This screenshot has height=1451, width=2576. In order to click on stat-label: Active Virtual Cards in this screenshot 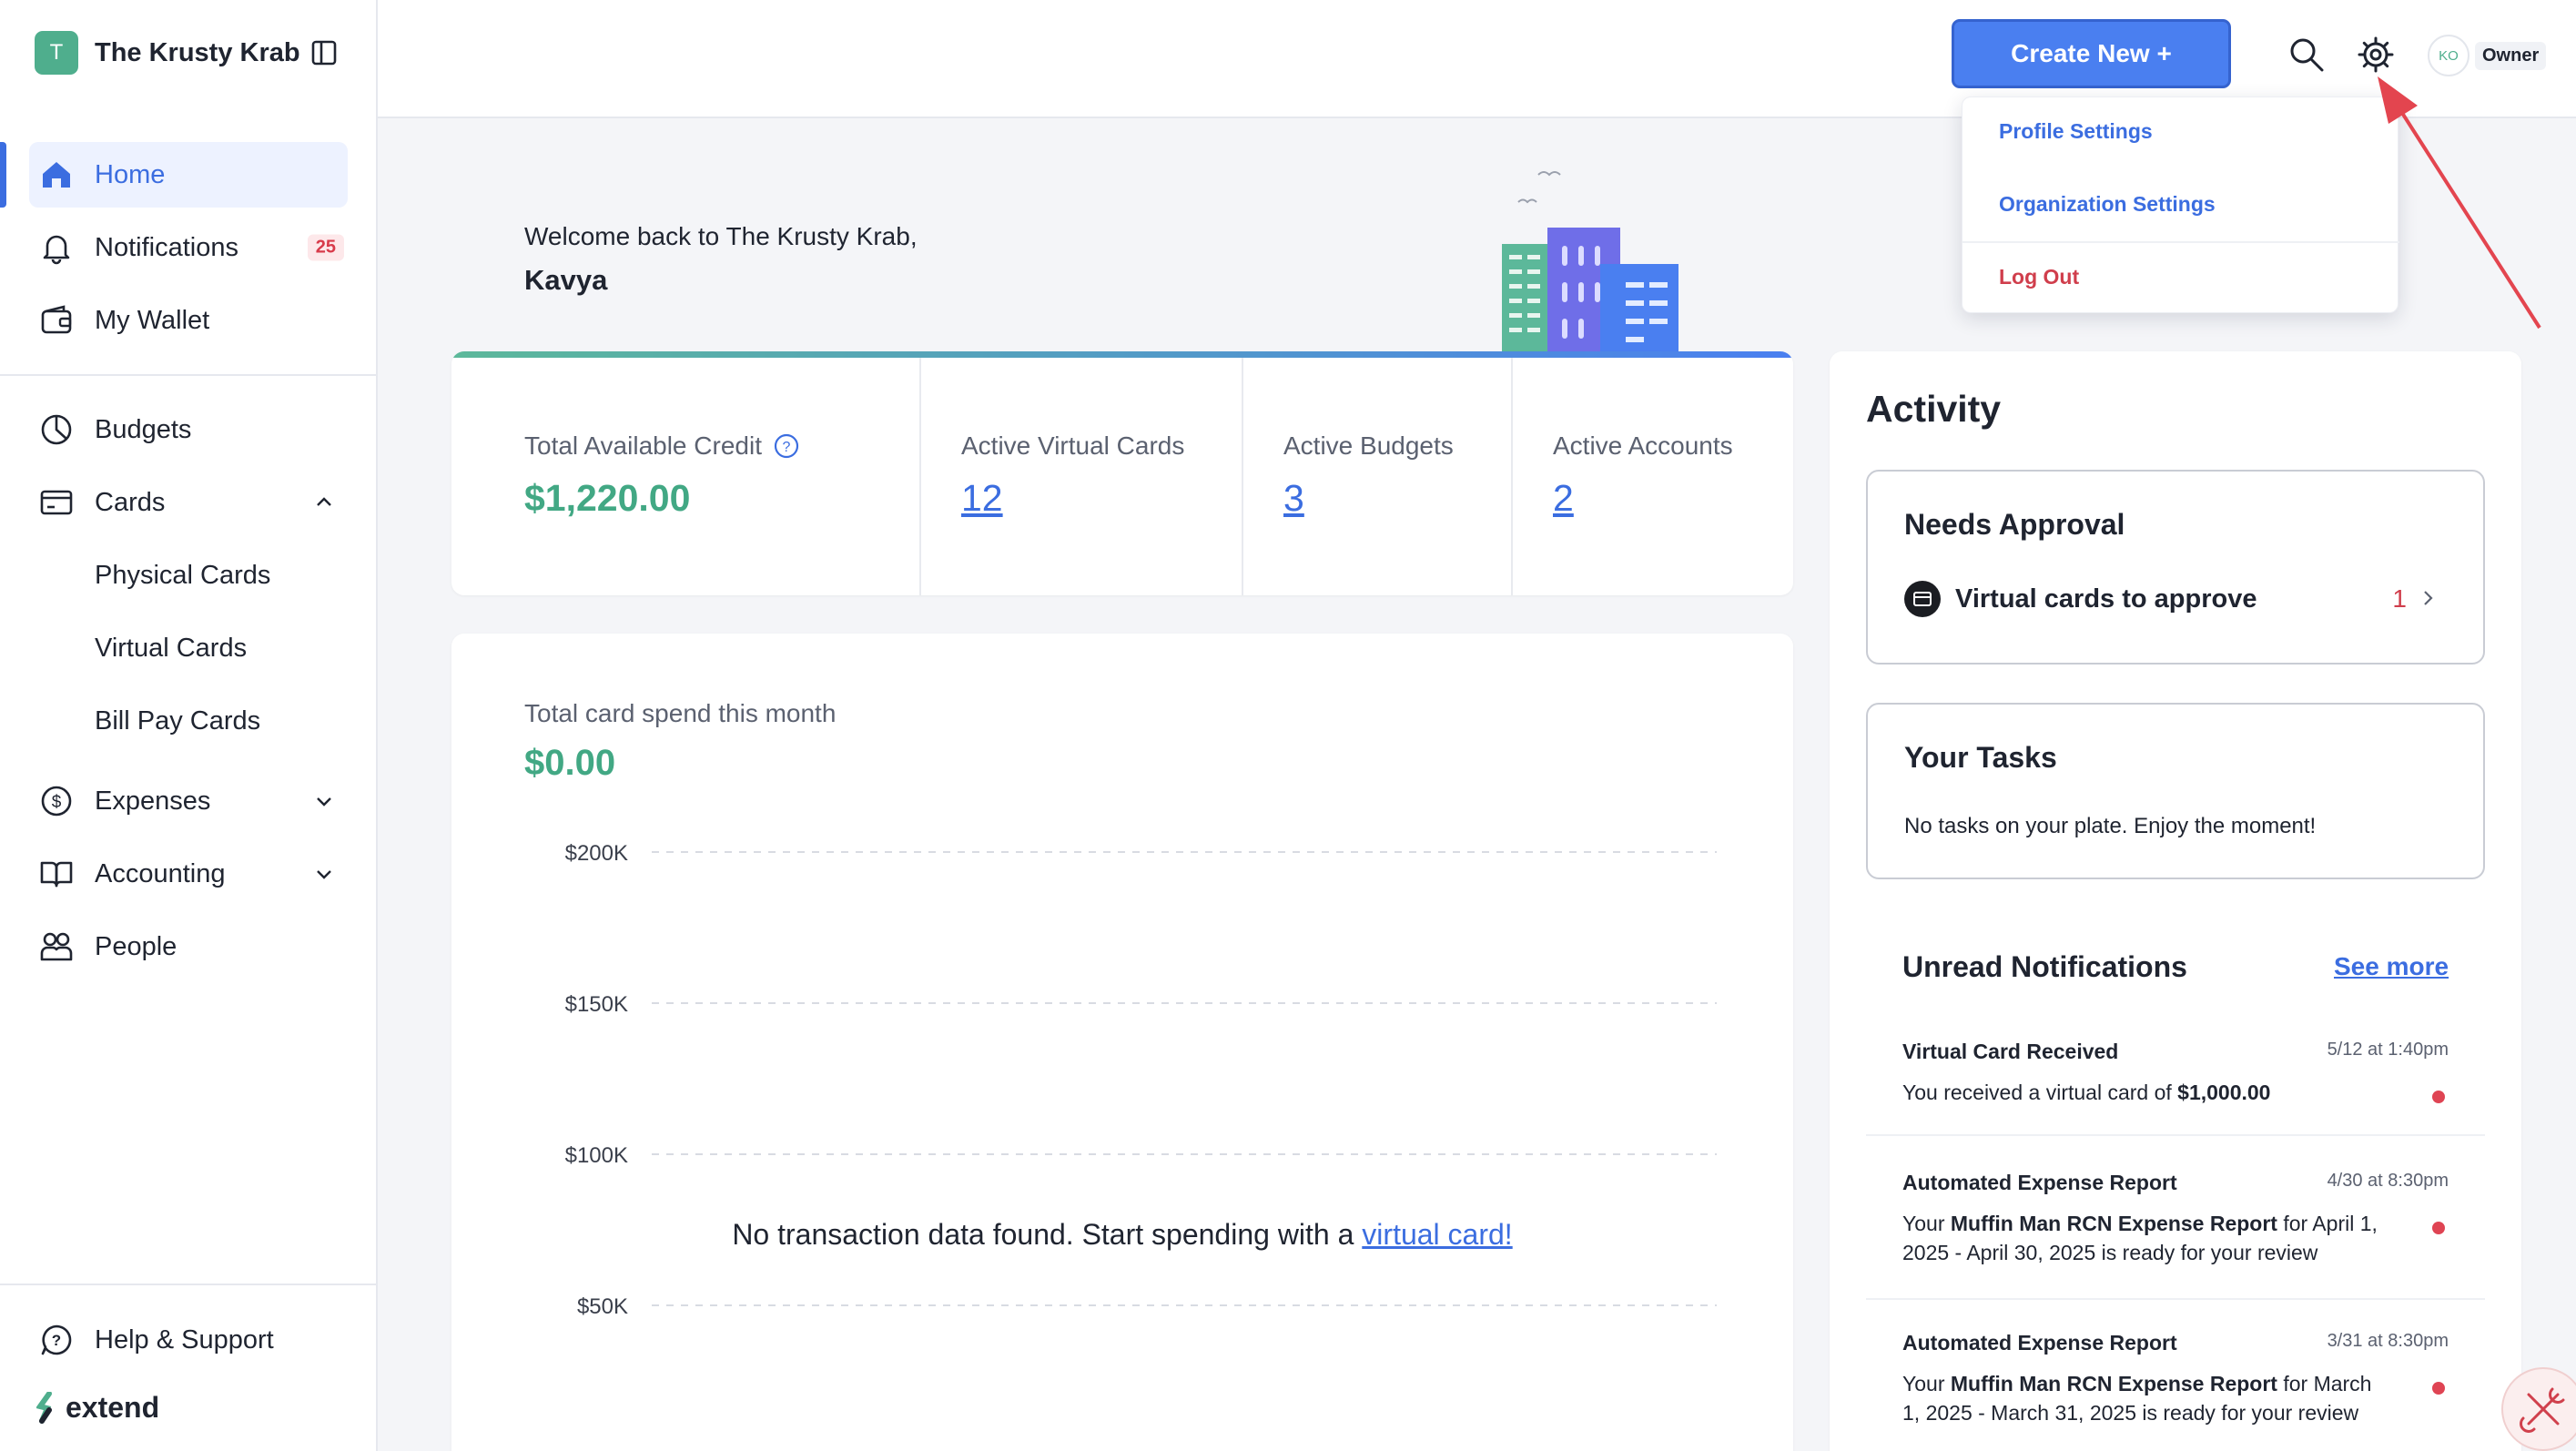, I will do `click(1073, 445)`.